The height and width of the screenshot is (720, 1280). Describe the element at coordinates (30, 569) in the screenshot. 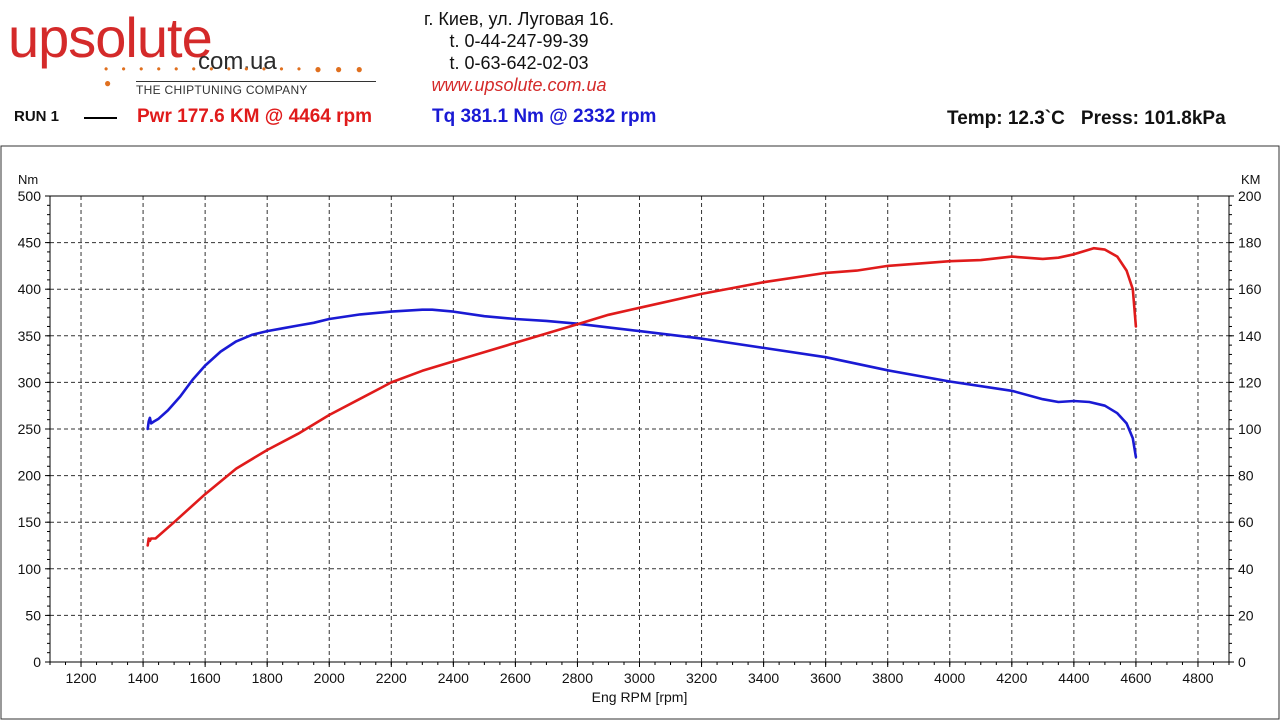

I see `y-left-tick-label: 100` at that location.